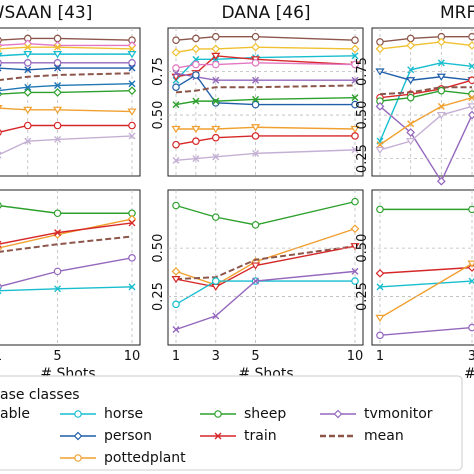 This screenshot has height=474, width=474. I want to click on panel-1-top-ytick-1: 0.75, so click(158, 71).